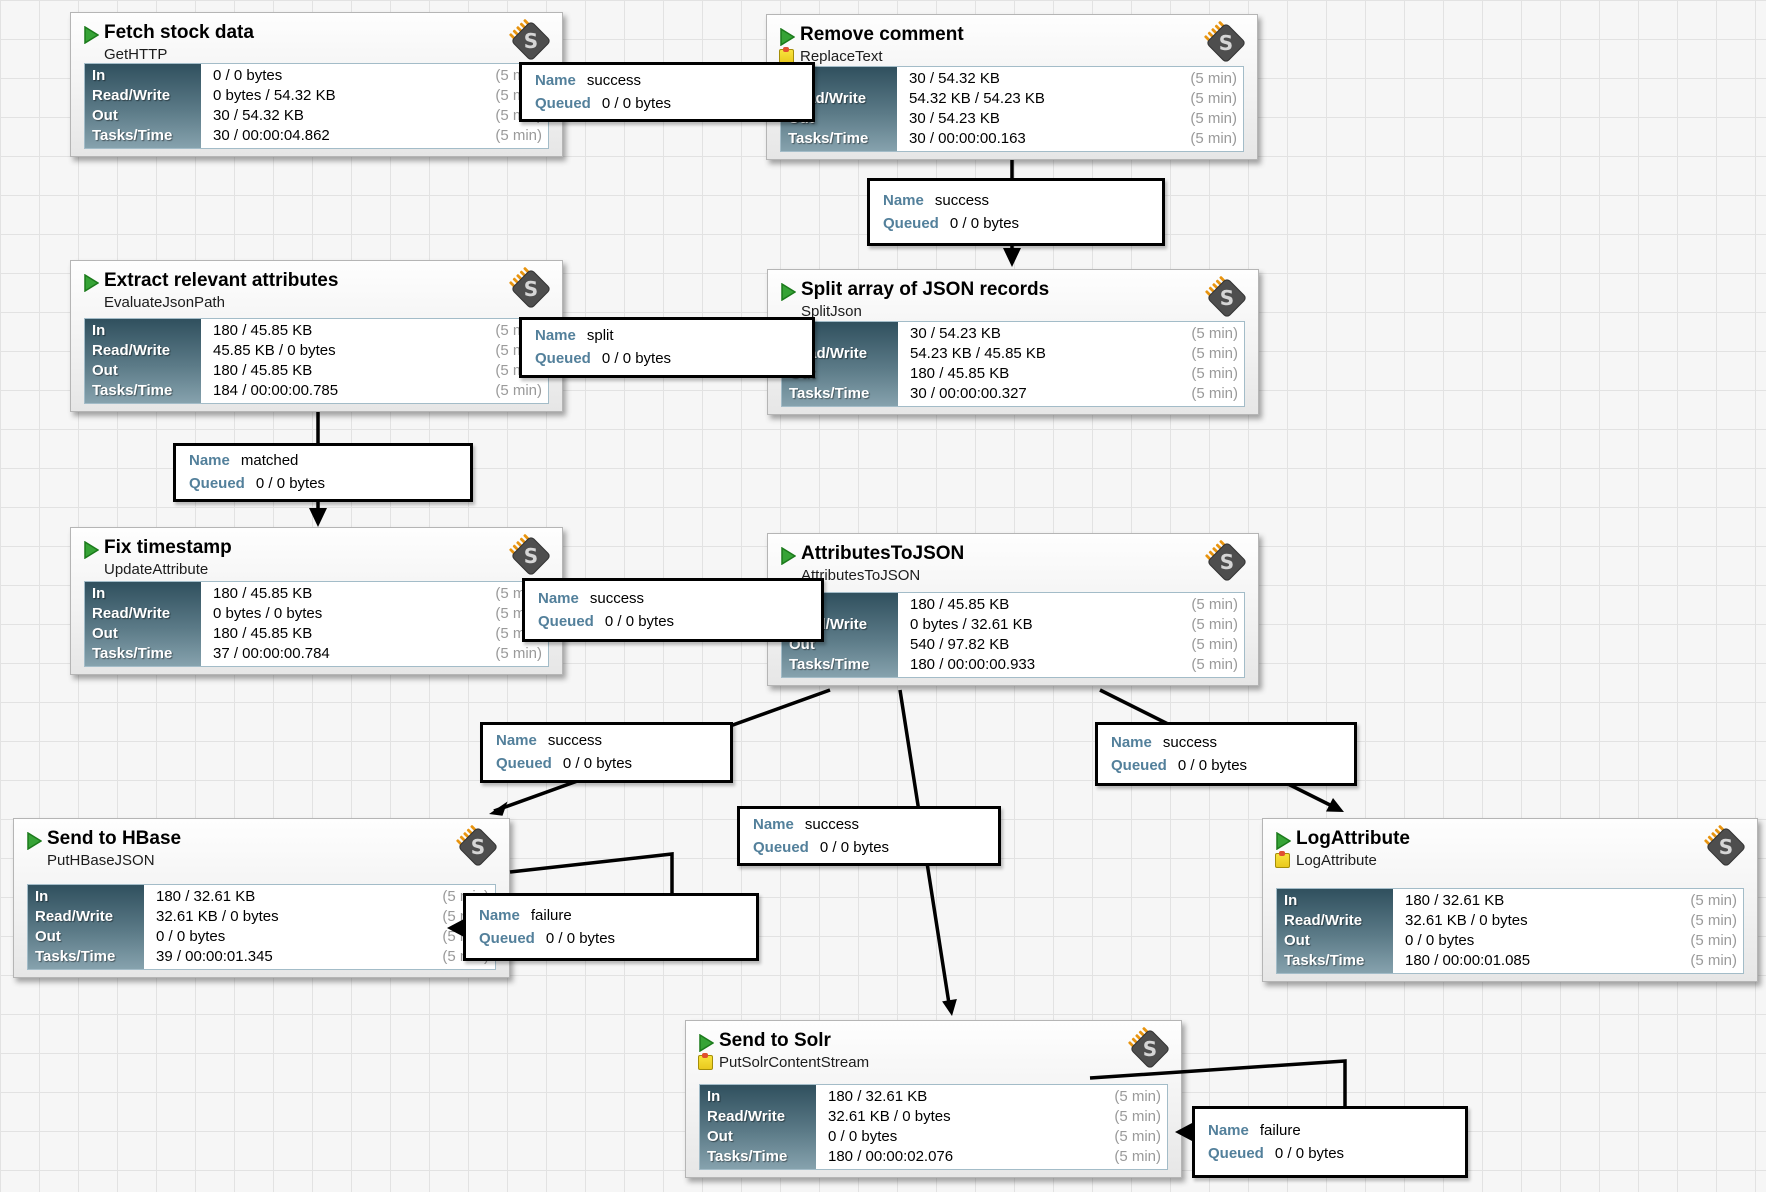  I want to click on processor-type-label: EvaluateJsonPath, so click(164, 302).